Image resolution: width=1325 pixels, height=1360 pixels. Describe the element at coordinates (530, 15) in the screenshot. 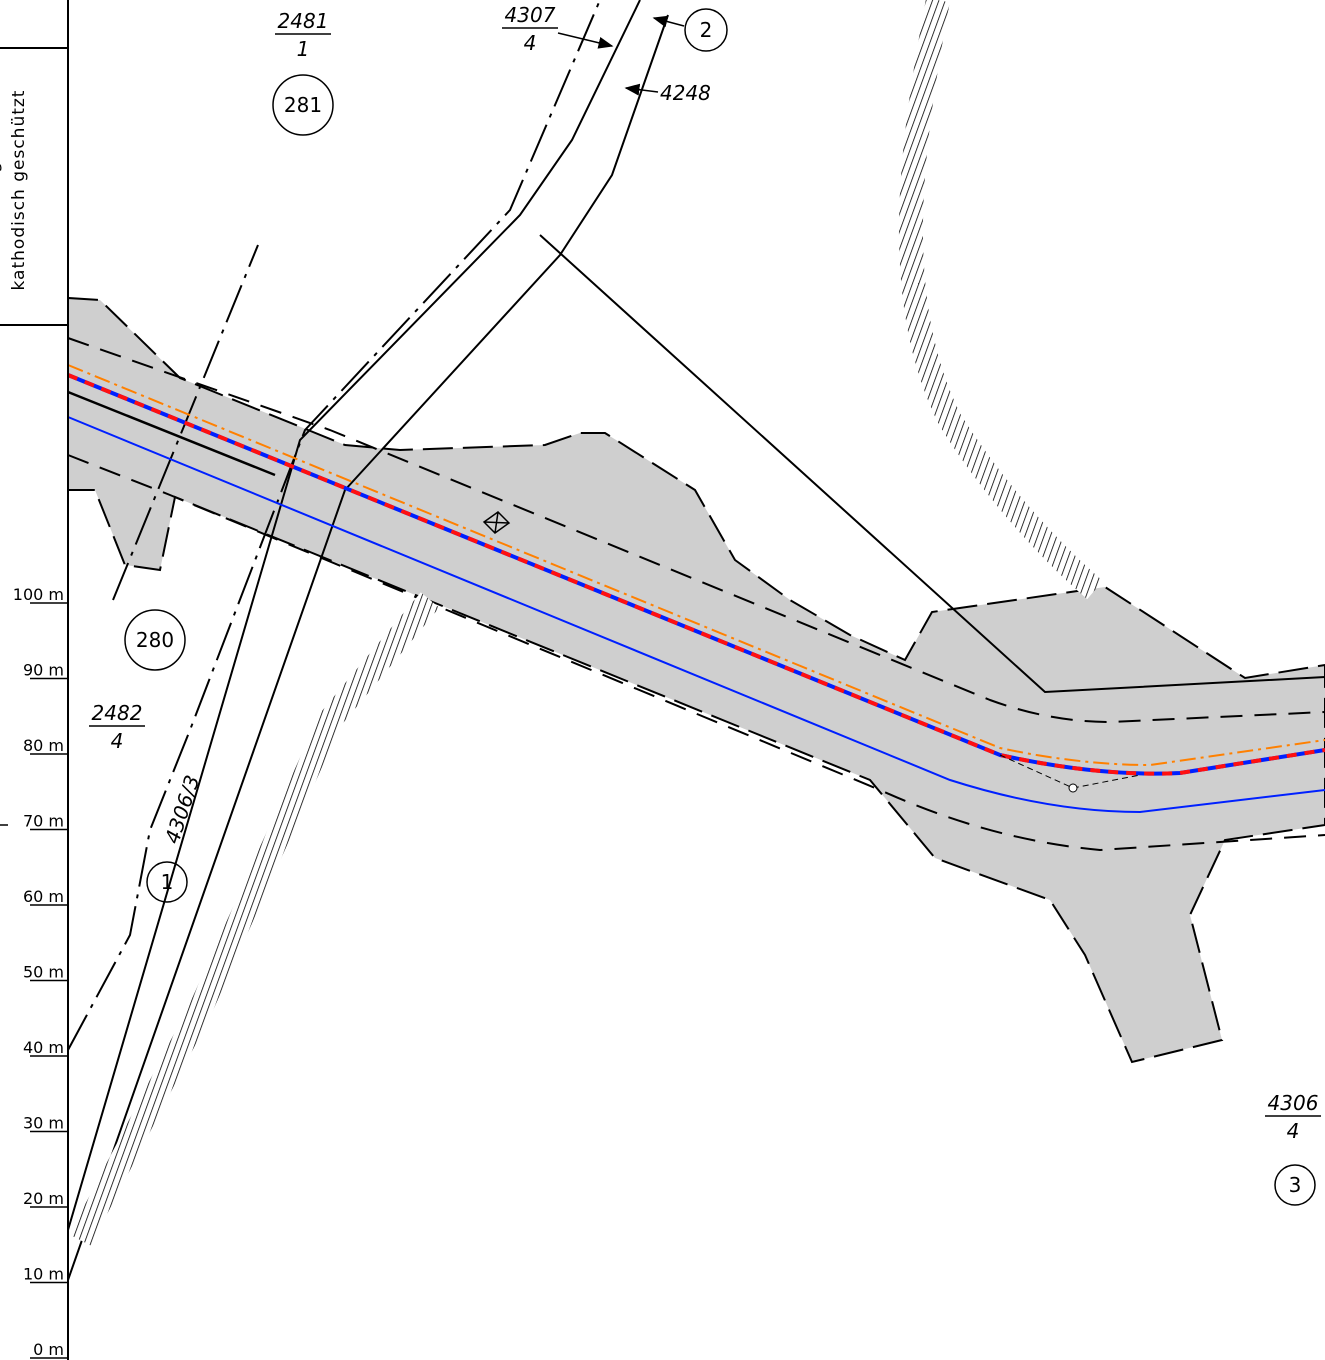

I see `parcel-number: 4307` at that location.